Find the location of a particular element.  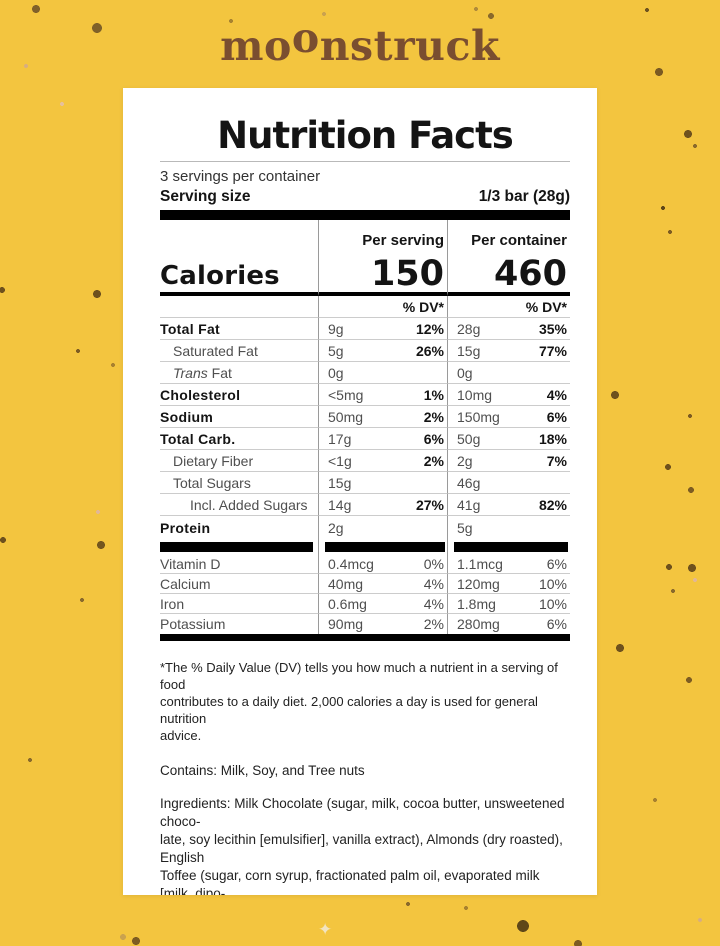

container-amount: 1.8mg is located at coordinates (476, 603).